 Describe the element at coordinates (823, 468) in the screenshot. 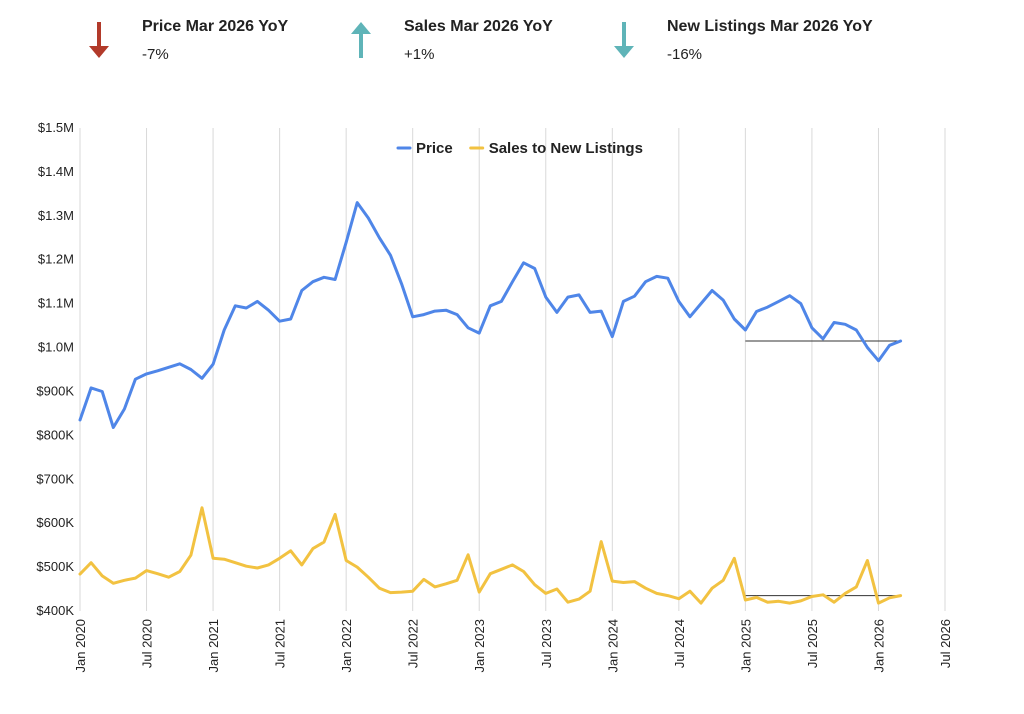

I see `reference-lines` at that location.